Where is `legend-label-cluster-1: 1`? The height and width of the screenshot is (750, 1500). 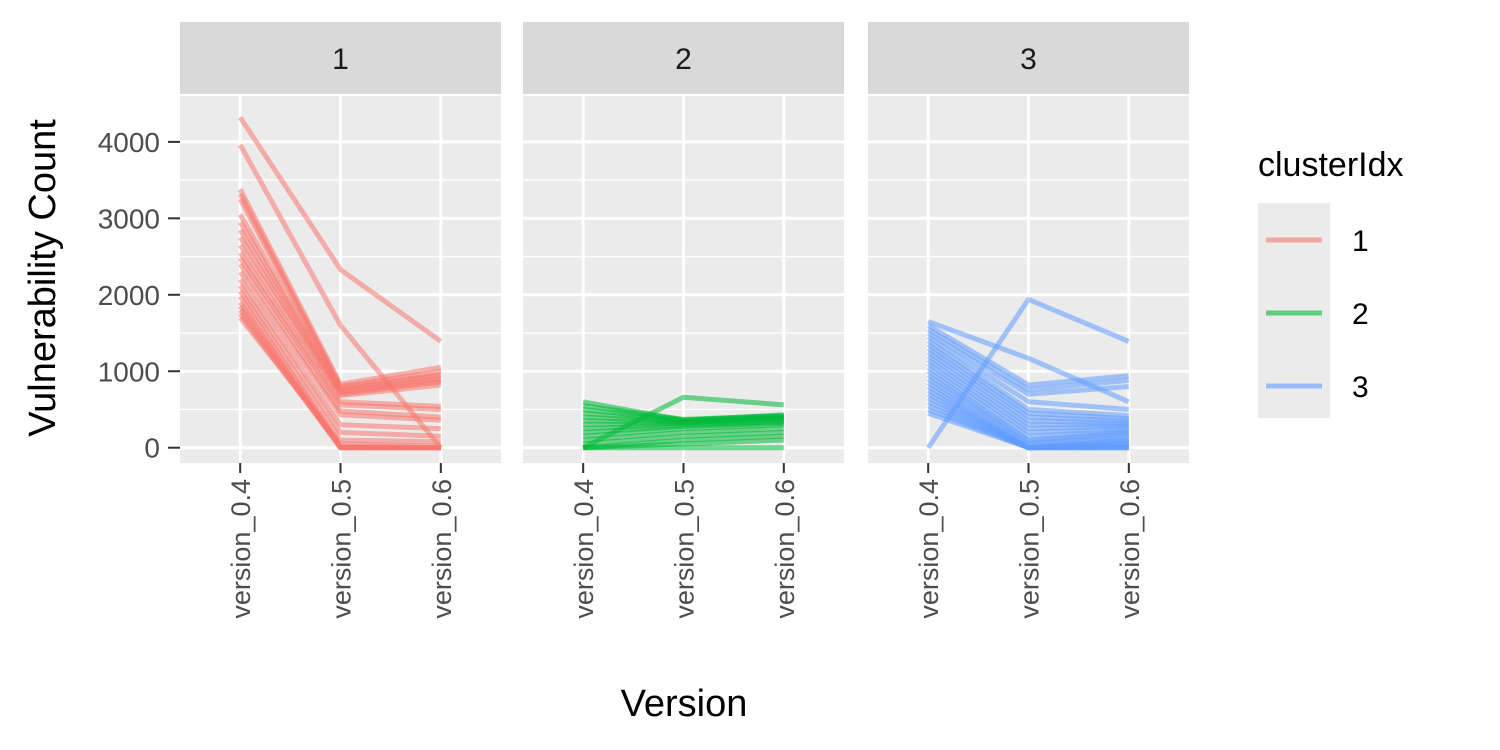
legend-label-cluster-1: 1 is located at coordinates (1360, 241).